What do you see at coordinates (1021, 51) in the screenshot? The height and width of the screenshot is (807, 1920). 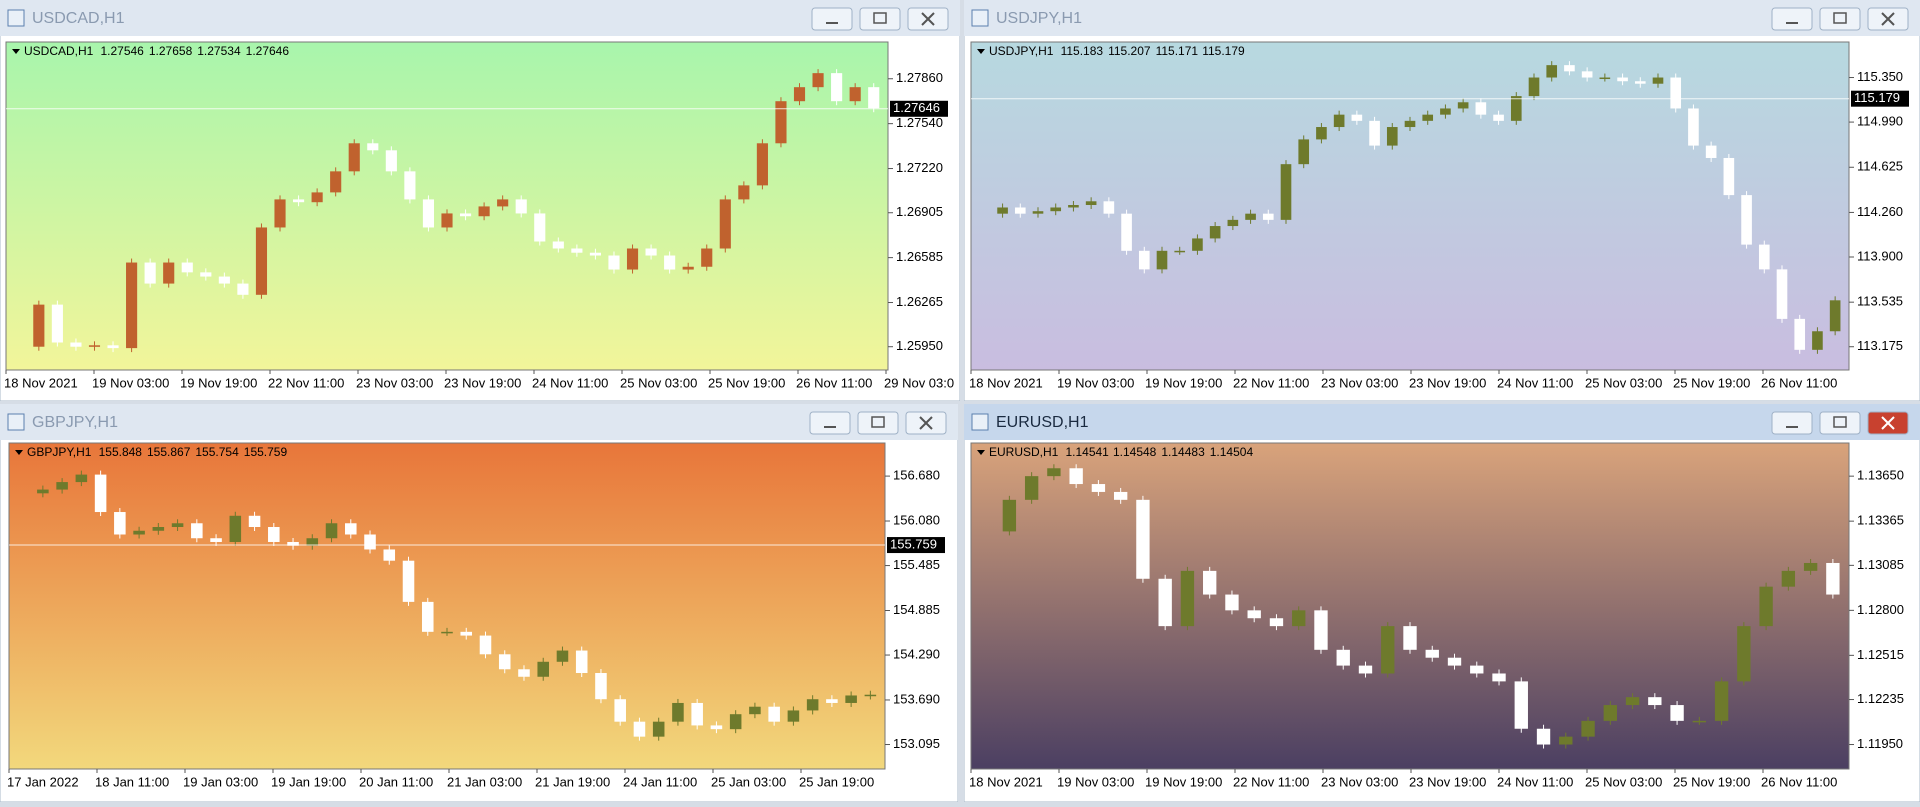 I see `info-symbol: USDJPY,H1` at bounding box center [1021, 51].